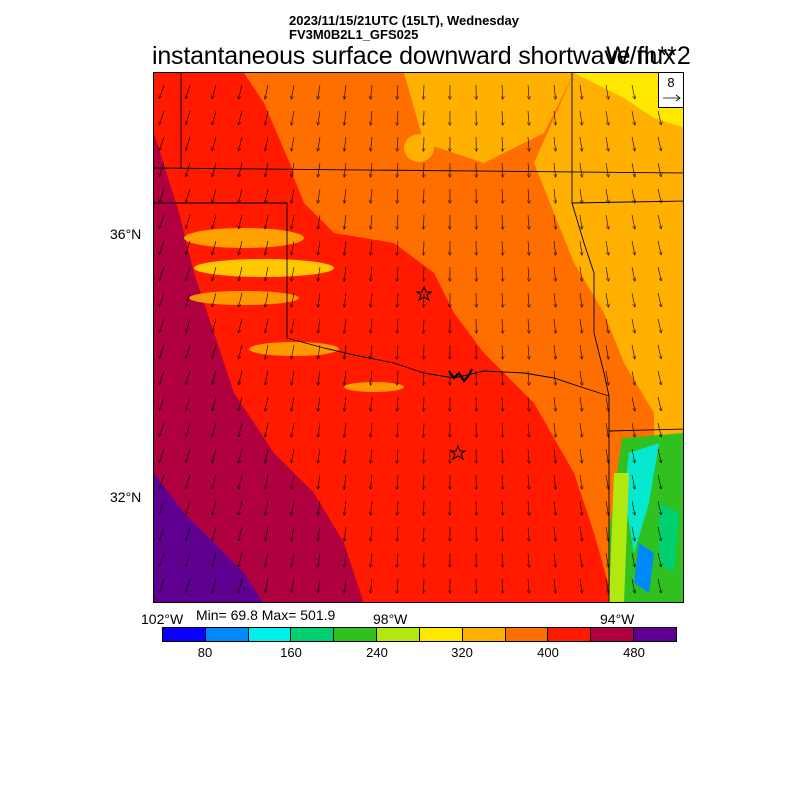 This screenshot has width=800, height=800. I want to click on vector-reference-label: 8, so click(671, 82).